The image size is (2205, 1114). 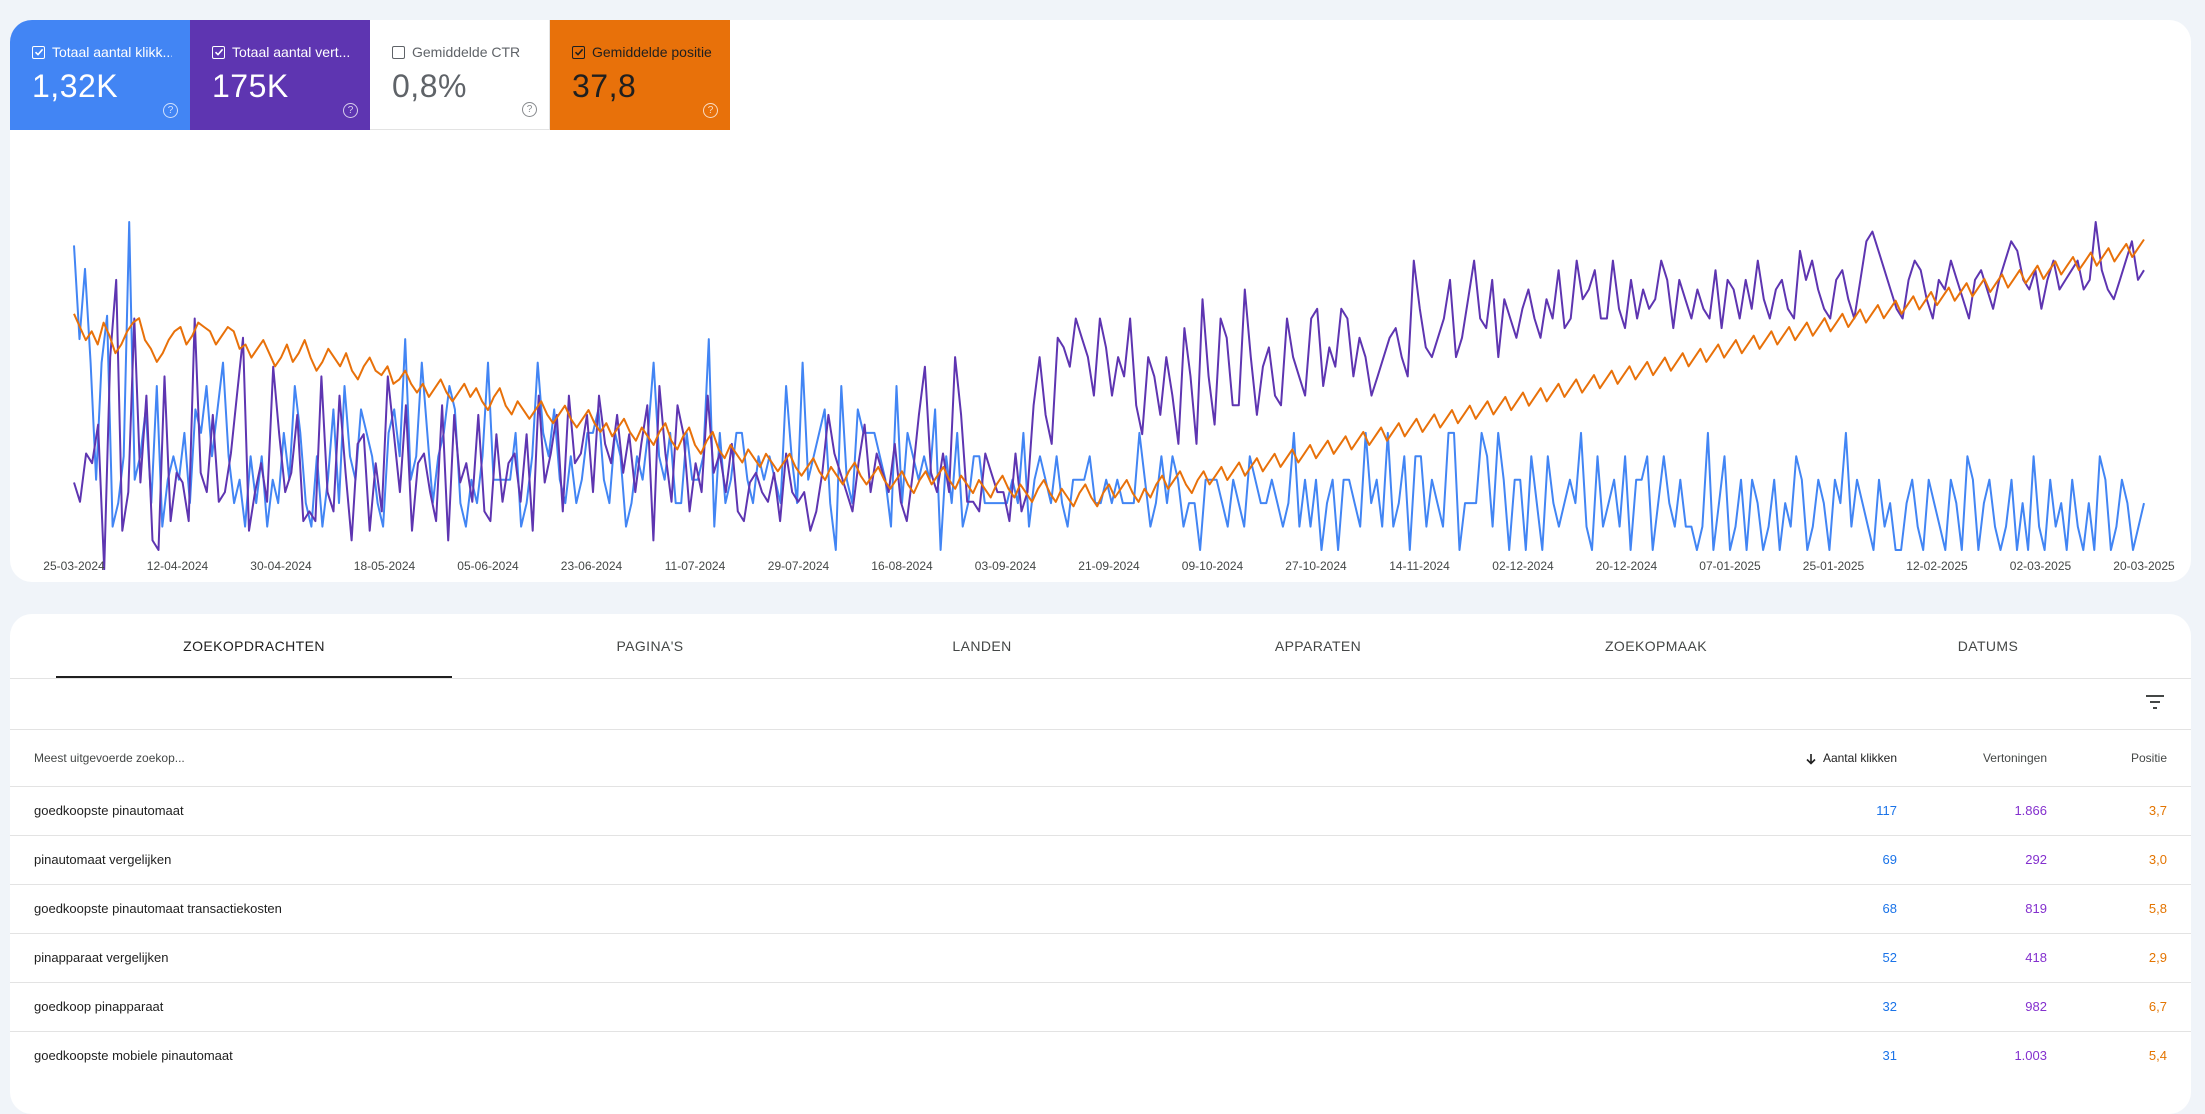 I want to click on position-cell: 5,4, so click(x=2157, y=1055).